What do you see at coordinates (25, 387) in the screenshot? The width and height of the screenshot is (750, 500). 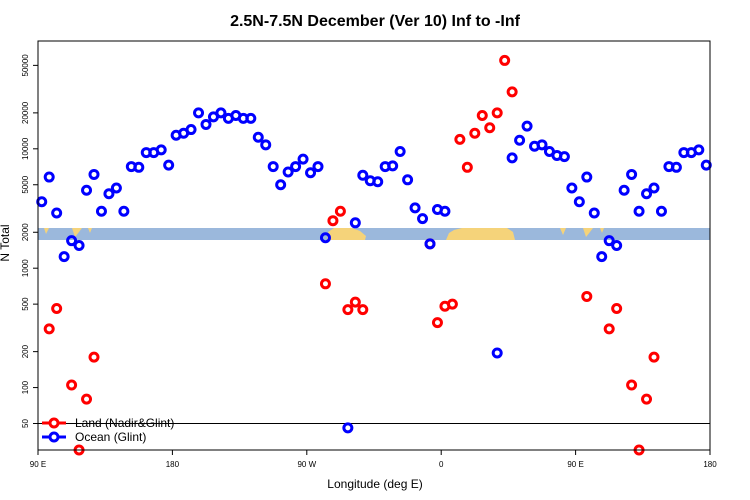 I see `y-tick-label: 100` at bounding box center [25, 387].